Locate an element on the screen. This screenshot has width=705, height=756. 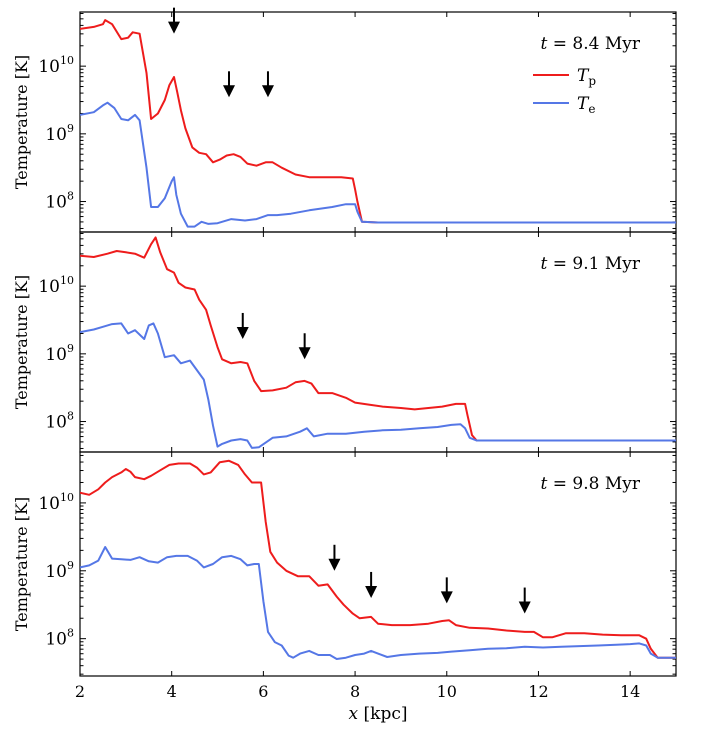
x-tick-label: 12 is located at coordinates (538, 691).